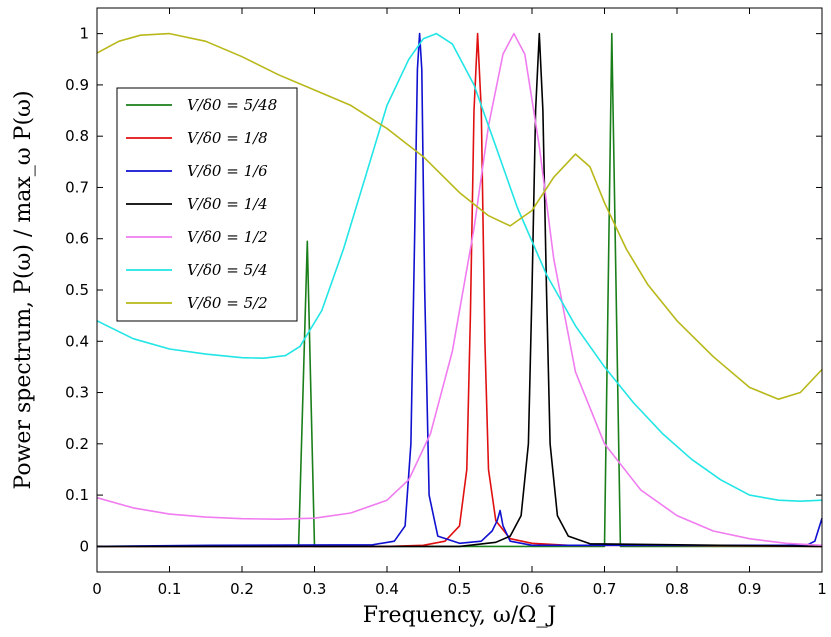  Describe the element at coordinates (387, 589) in the screenshot. I see `x-tick-label: 0.4` at that location.